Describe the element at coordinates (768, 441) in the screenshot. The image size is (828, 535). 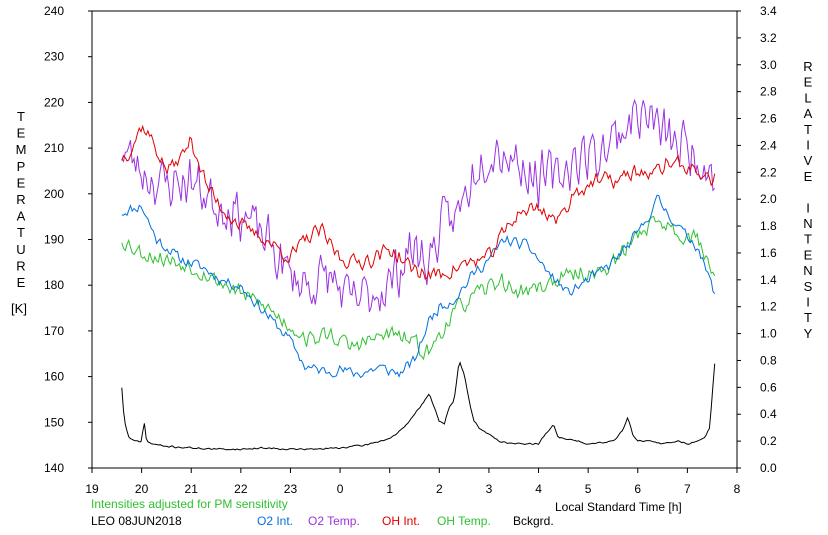
I see `right-tick-label: 0.2` at that location.